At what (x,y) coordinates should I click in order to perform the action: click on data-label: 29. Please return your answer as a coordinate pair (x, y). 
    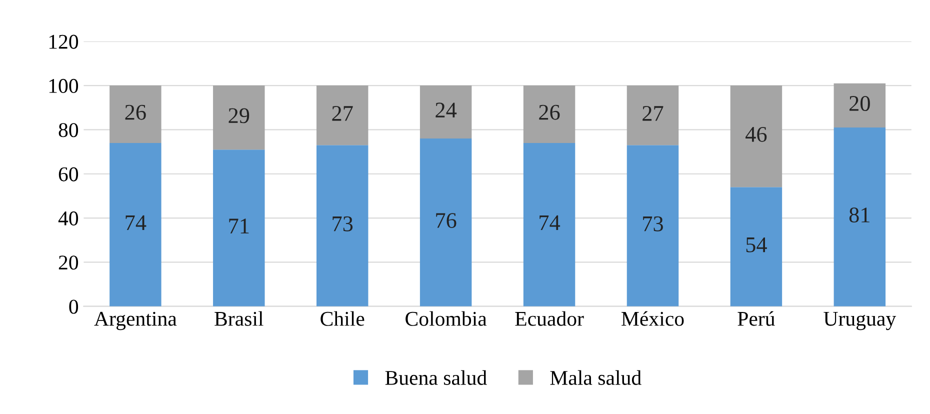
    Looking at the image, I should click on (239, 116).